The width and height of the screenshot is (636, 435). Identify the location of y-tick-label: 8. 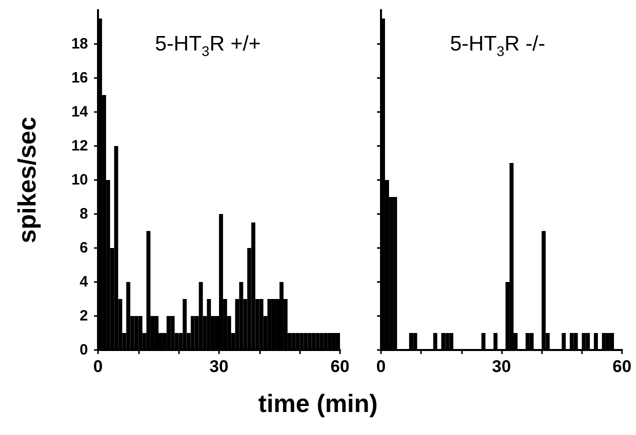
(84, 214).